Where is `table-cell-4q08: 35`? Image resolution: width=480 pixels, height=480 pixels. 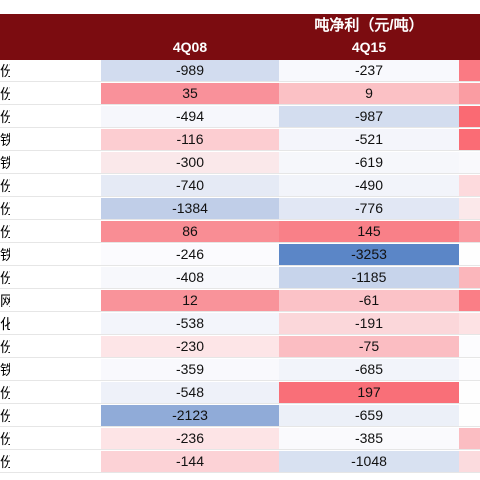 table-cell-4q08: 35 is located at coordinates (190, 93).